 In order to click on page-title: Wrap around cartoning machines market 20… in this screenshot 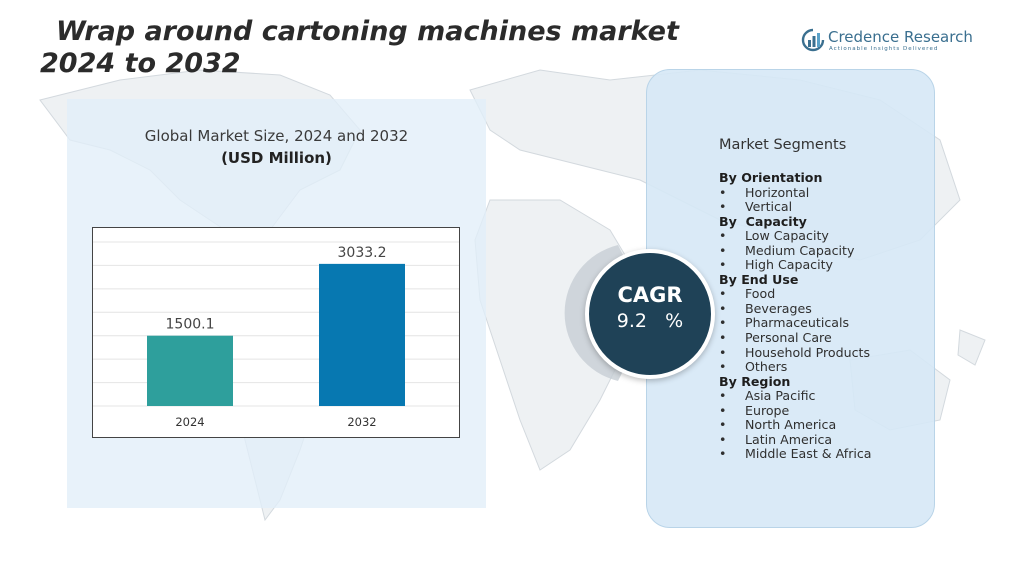, I will do `click(359, 47)`.